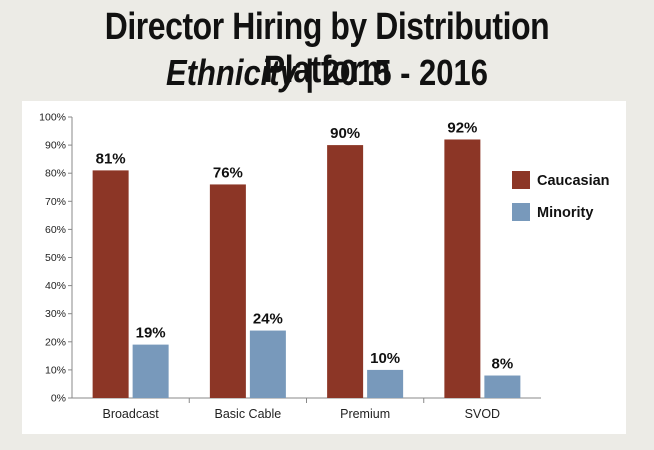 The width and height of the screenshot is (654, 450). I want to click on x-category-label: SVOD, so click(482, 414).